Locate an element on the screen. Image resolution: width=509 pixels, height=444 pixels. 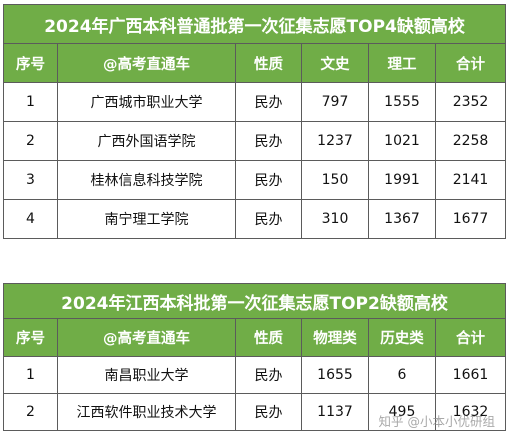
cell-science: 1555 is located at coordinates (402, 102).